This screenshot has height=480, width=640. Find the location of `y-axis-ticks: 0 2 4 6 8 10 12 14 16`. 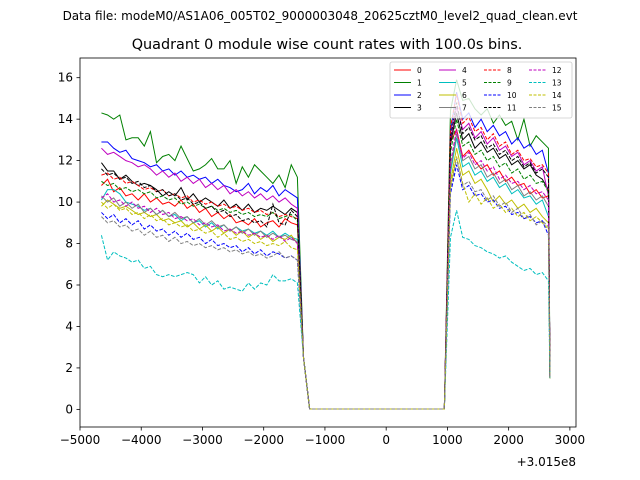

y-axis-ticks: 0 2 4 6 8 10 12 14 16 is located at coordinates (69, 243).